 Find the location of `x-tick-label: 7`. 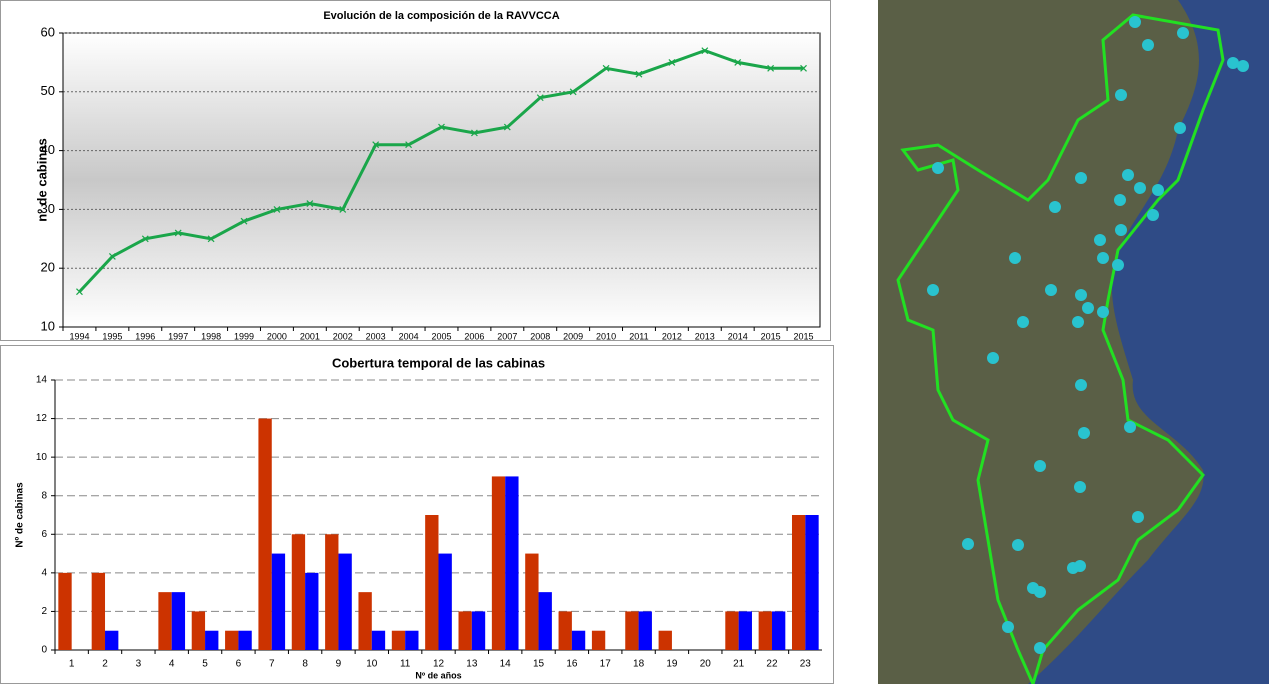

x-tick-label: 7 is located at coordinates (272, 664).